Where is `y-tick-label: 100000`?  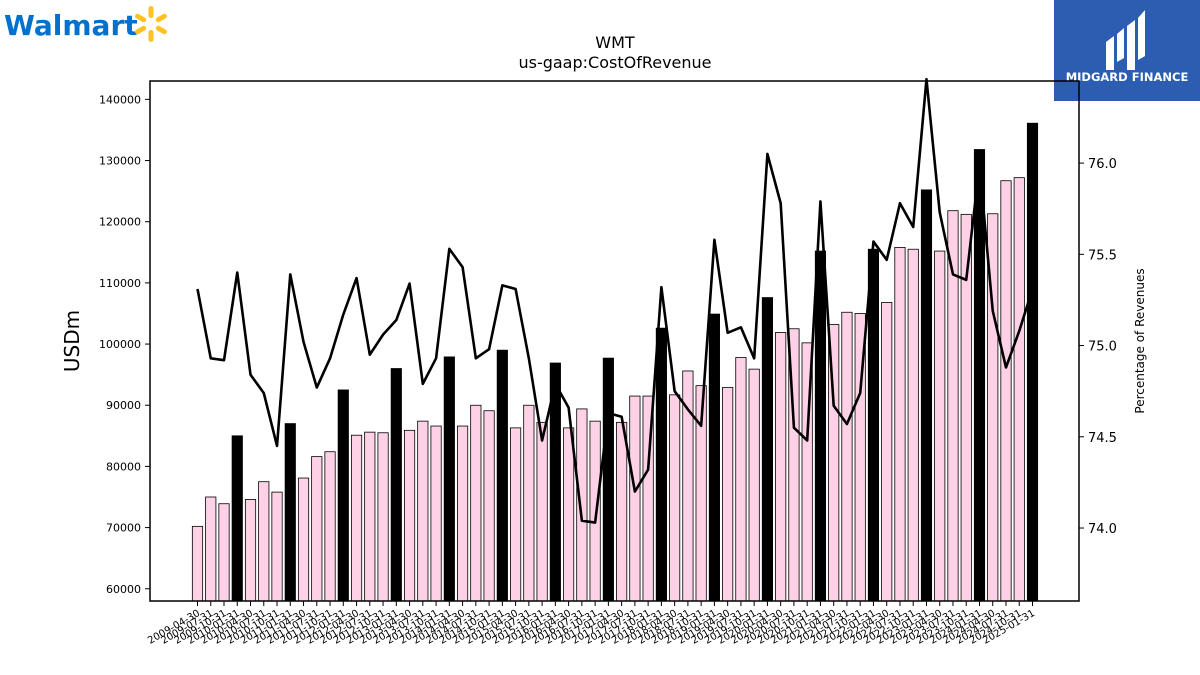
y-tick-label: 100000 is located at coordinates (120, 344).